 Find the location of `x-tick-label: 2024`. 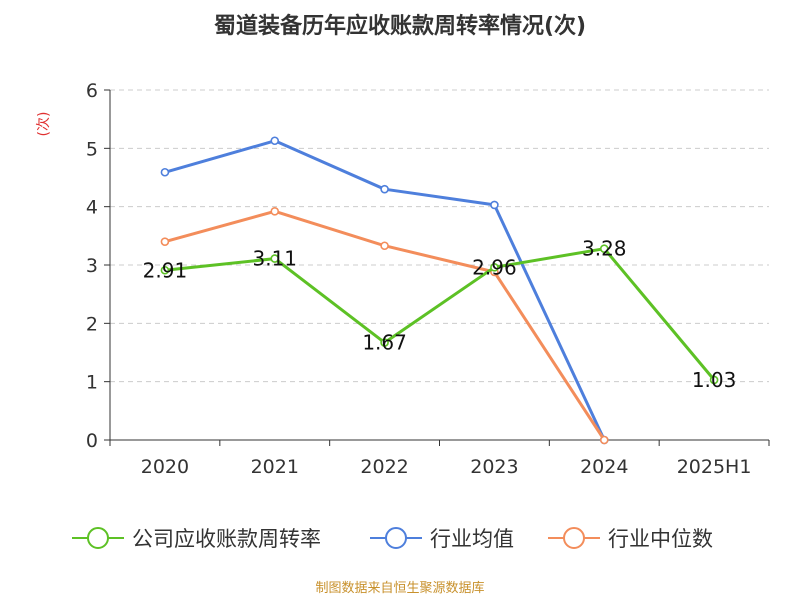

x-tick-label: 2024 is located at coordinates (604, 467).